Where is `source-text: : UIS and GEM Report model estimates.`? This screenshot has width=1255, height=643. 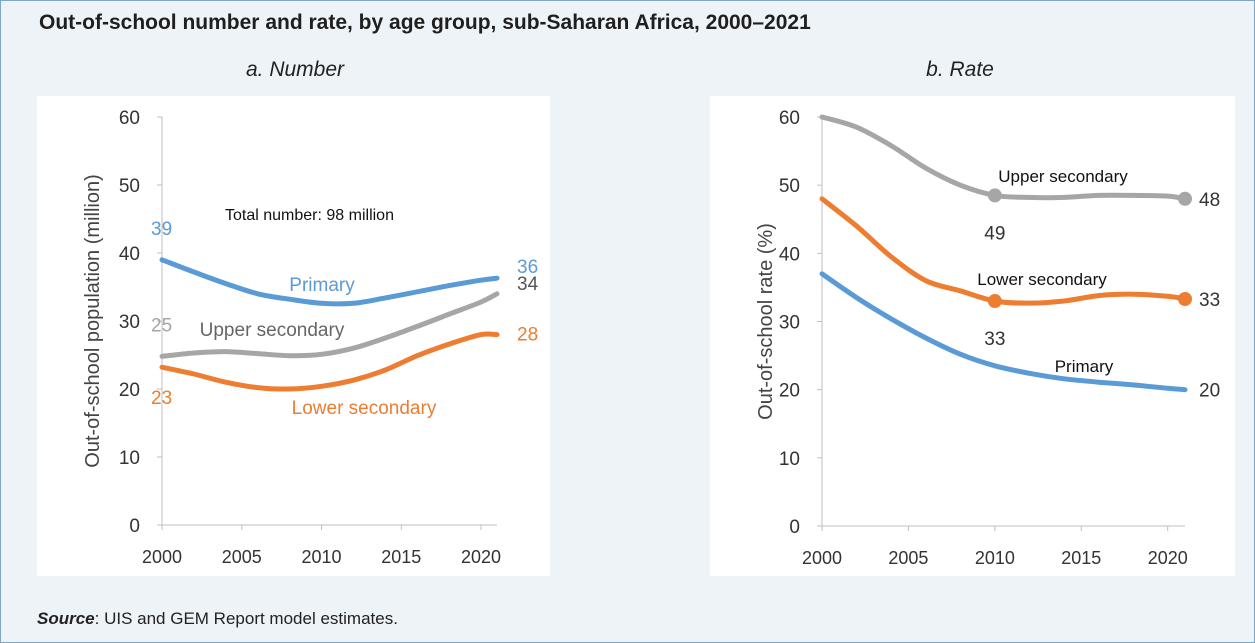 source-text: : UIS and GEM Report model estimates. is located at coordinates (246, 618).